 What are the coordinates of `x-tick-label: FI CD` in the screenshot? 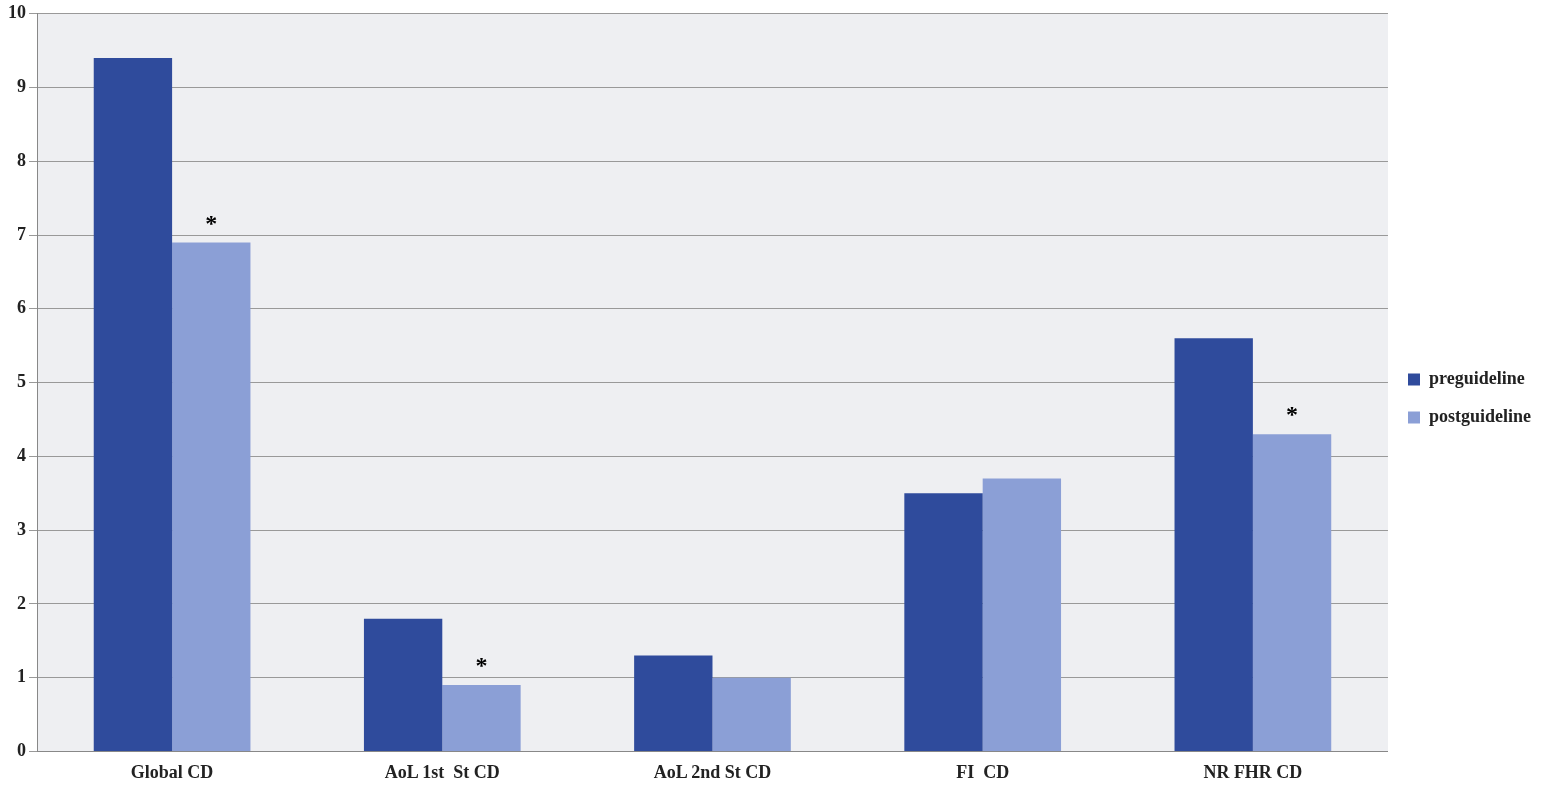 It's located at (983, 771).